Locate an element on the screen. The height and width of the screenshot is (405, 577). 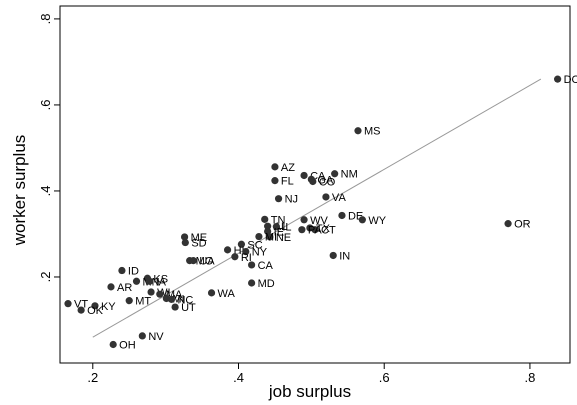
point-label: NE is located at coordinates (283, 238).